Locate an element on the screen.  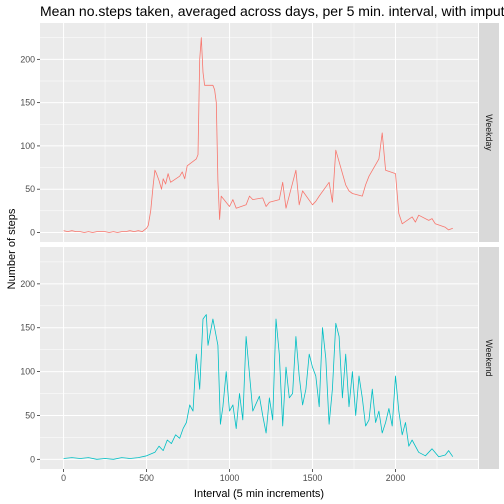
facet-strip-label: Weekend is located at coordinates (489, 357).